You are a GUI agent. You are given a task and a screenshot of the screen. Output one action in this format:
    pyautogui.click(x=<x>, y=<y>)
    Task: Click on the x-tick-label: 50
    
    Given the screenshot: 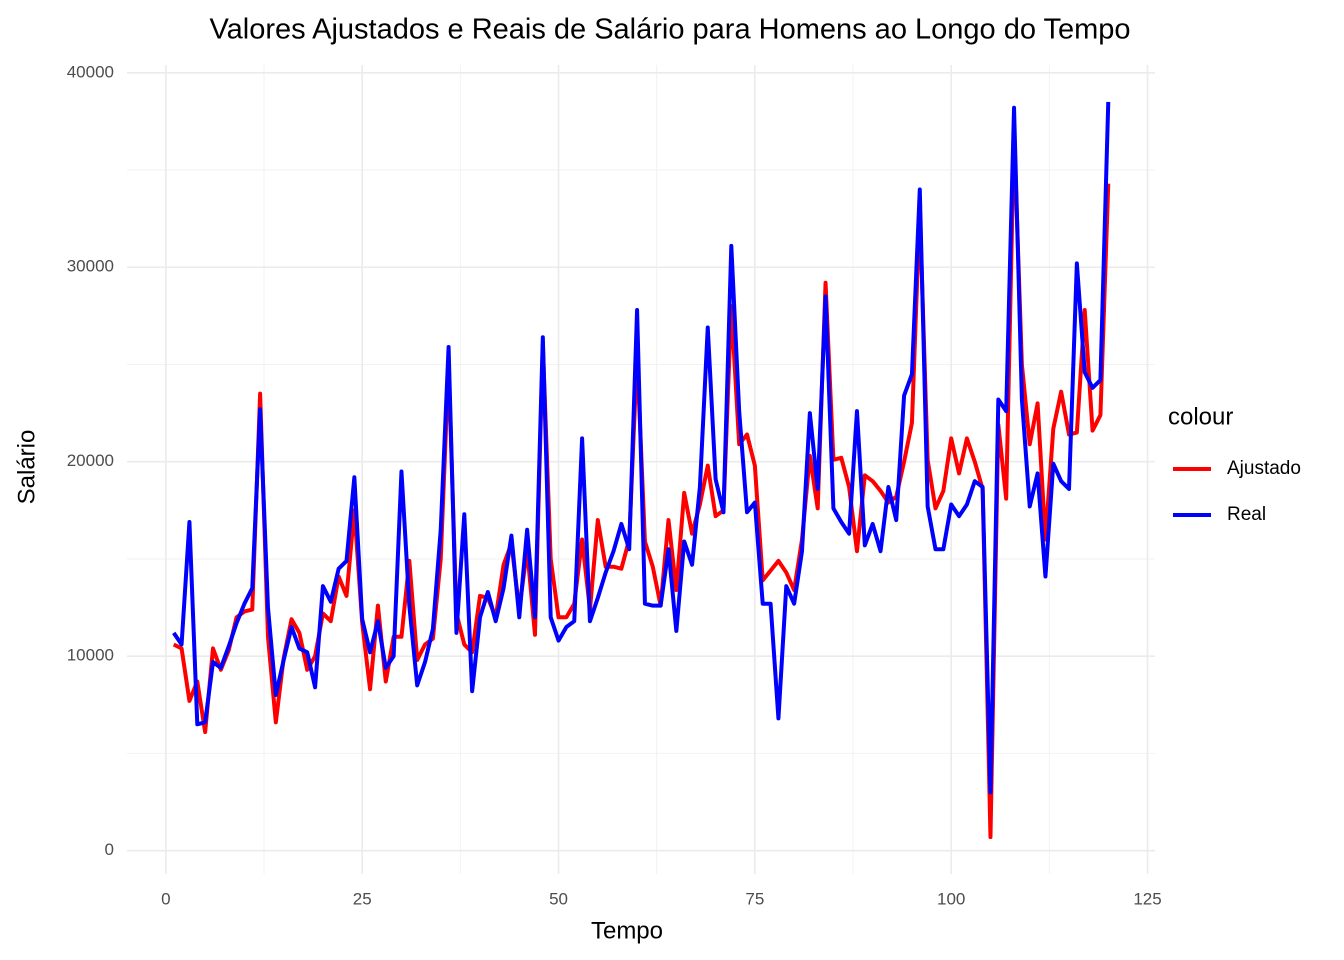 What is the action you would take?
    pyautogui.click(x=558, y=898)
    